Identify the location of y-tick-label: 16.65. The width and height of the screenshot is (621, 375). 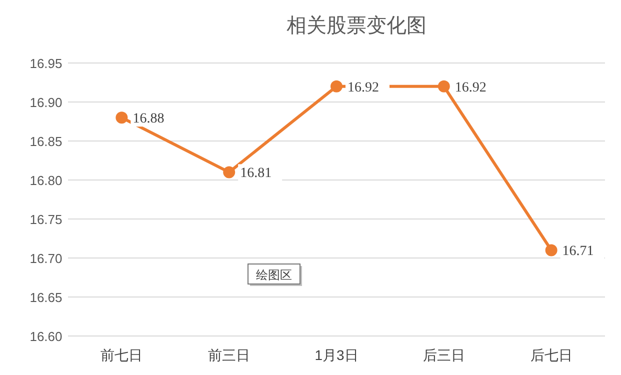
(46, 297).